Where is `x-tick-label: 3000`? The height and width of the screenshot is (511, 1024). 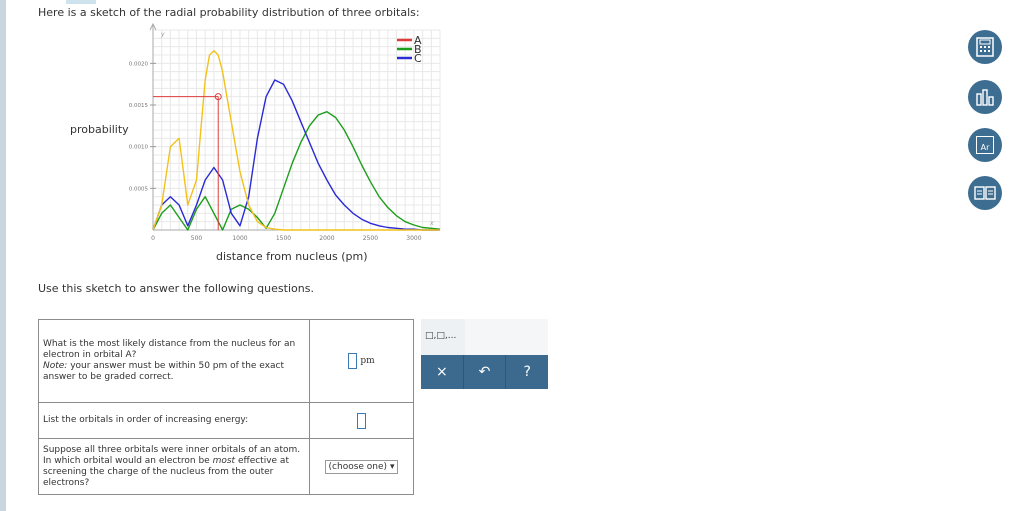 x-tick-label: 3000 is located at coordinates (413, 238).